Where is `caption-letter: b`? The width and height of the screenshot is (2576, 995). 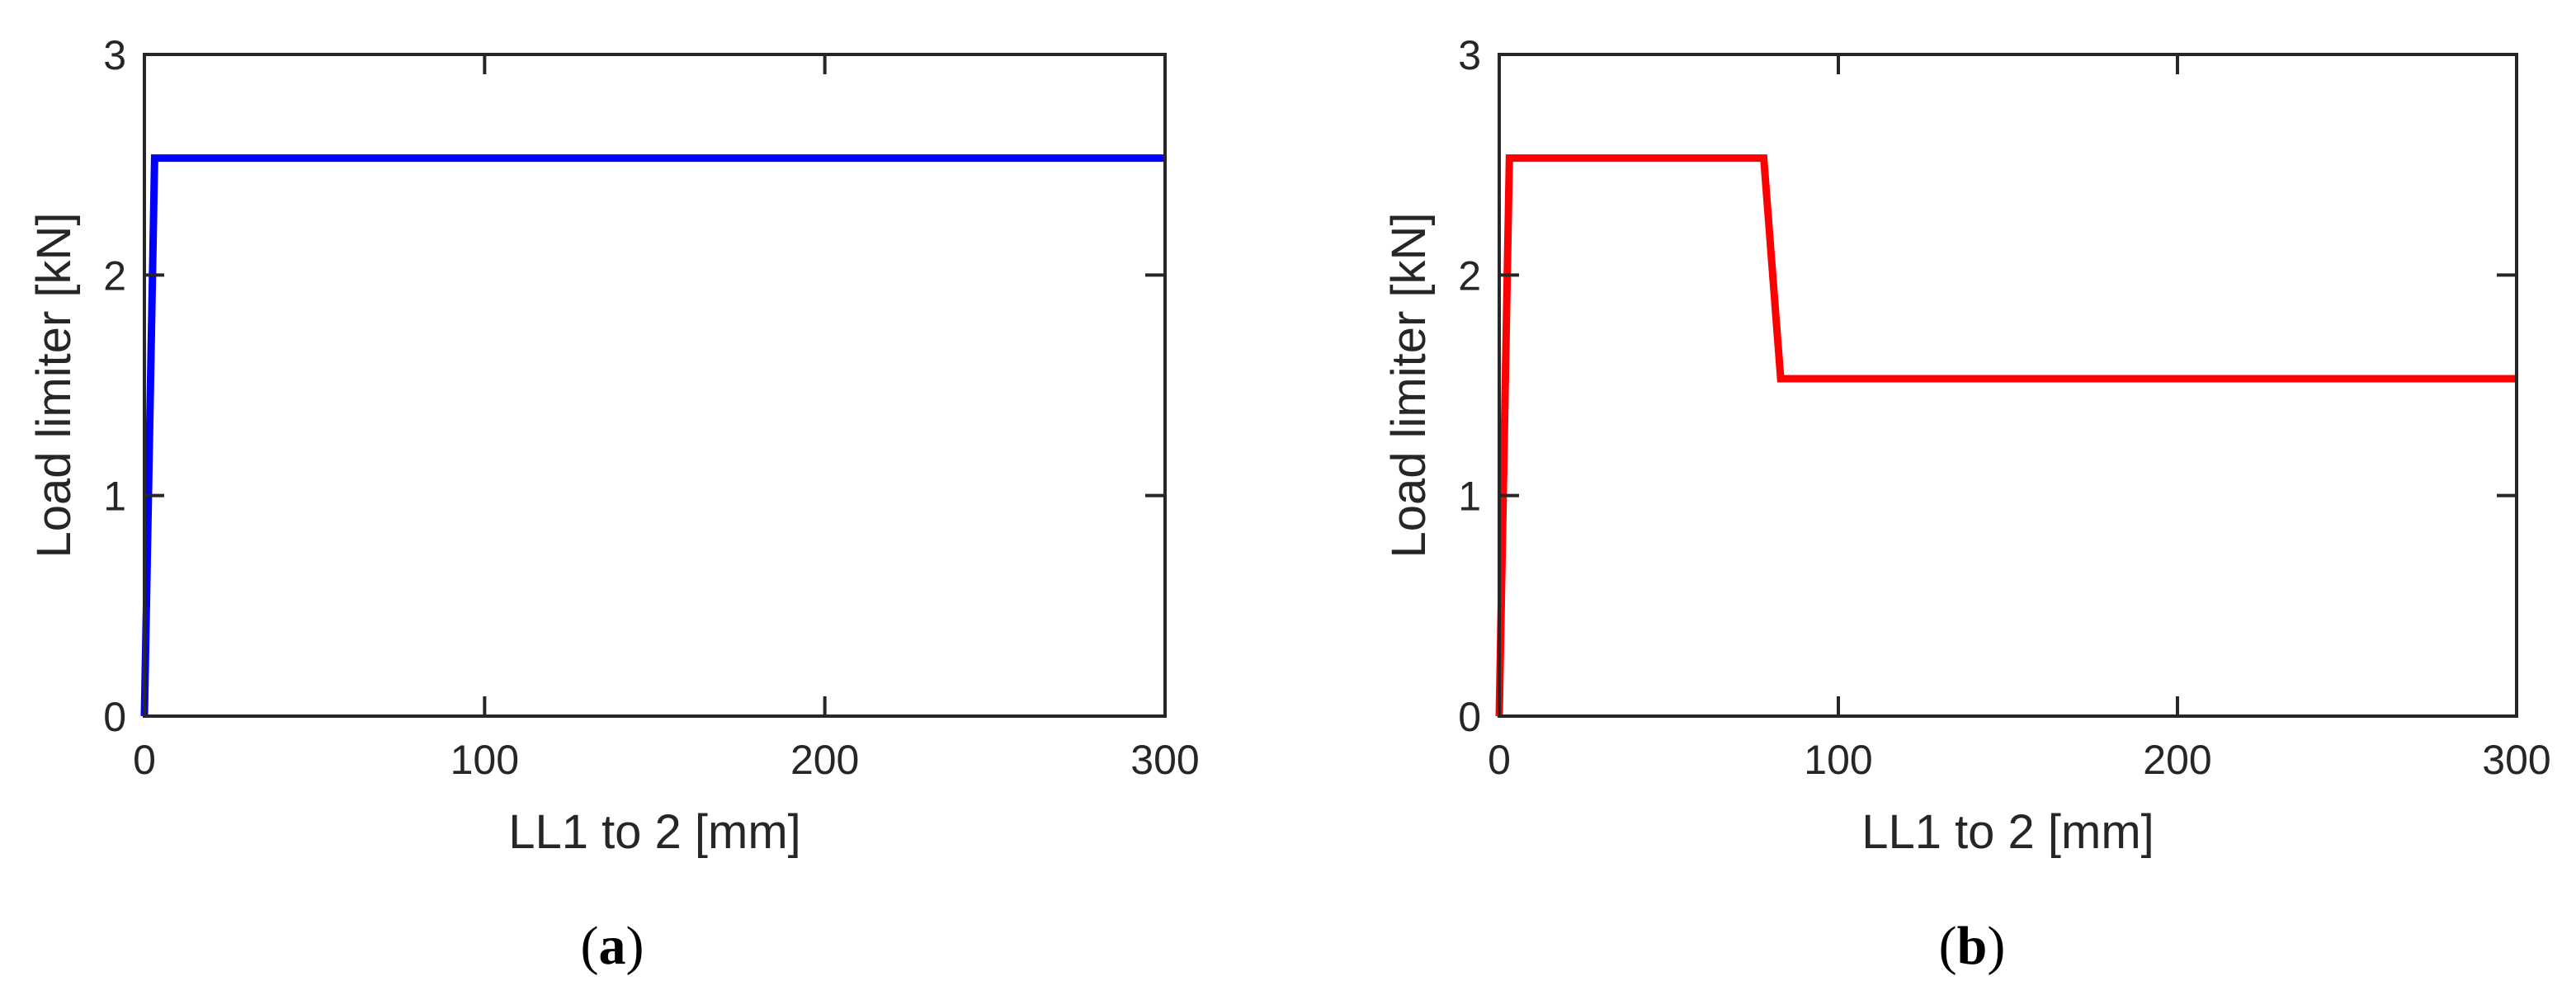
caption-letter: b is located at coordinates (1972, 946).